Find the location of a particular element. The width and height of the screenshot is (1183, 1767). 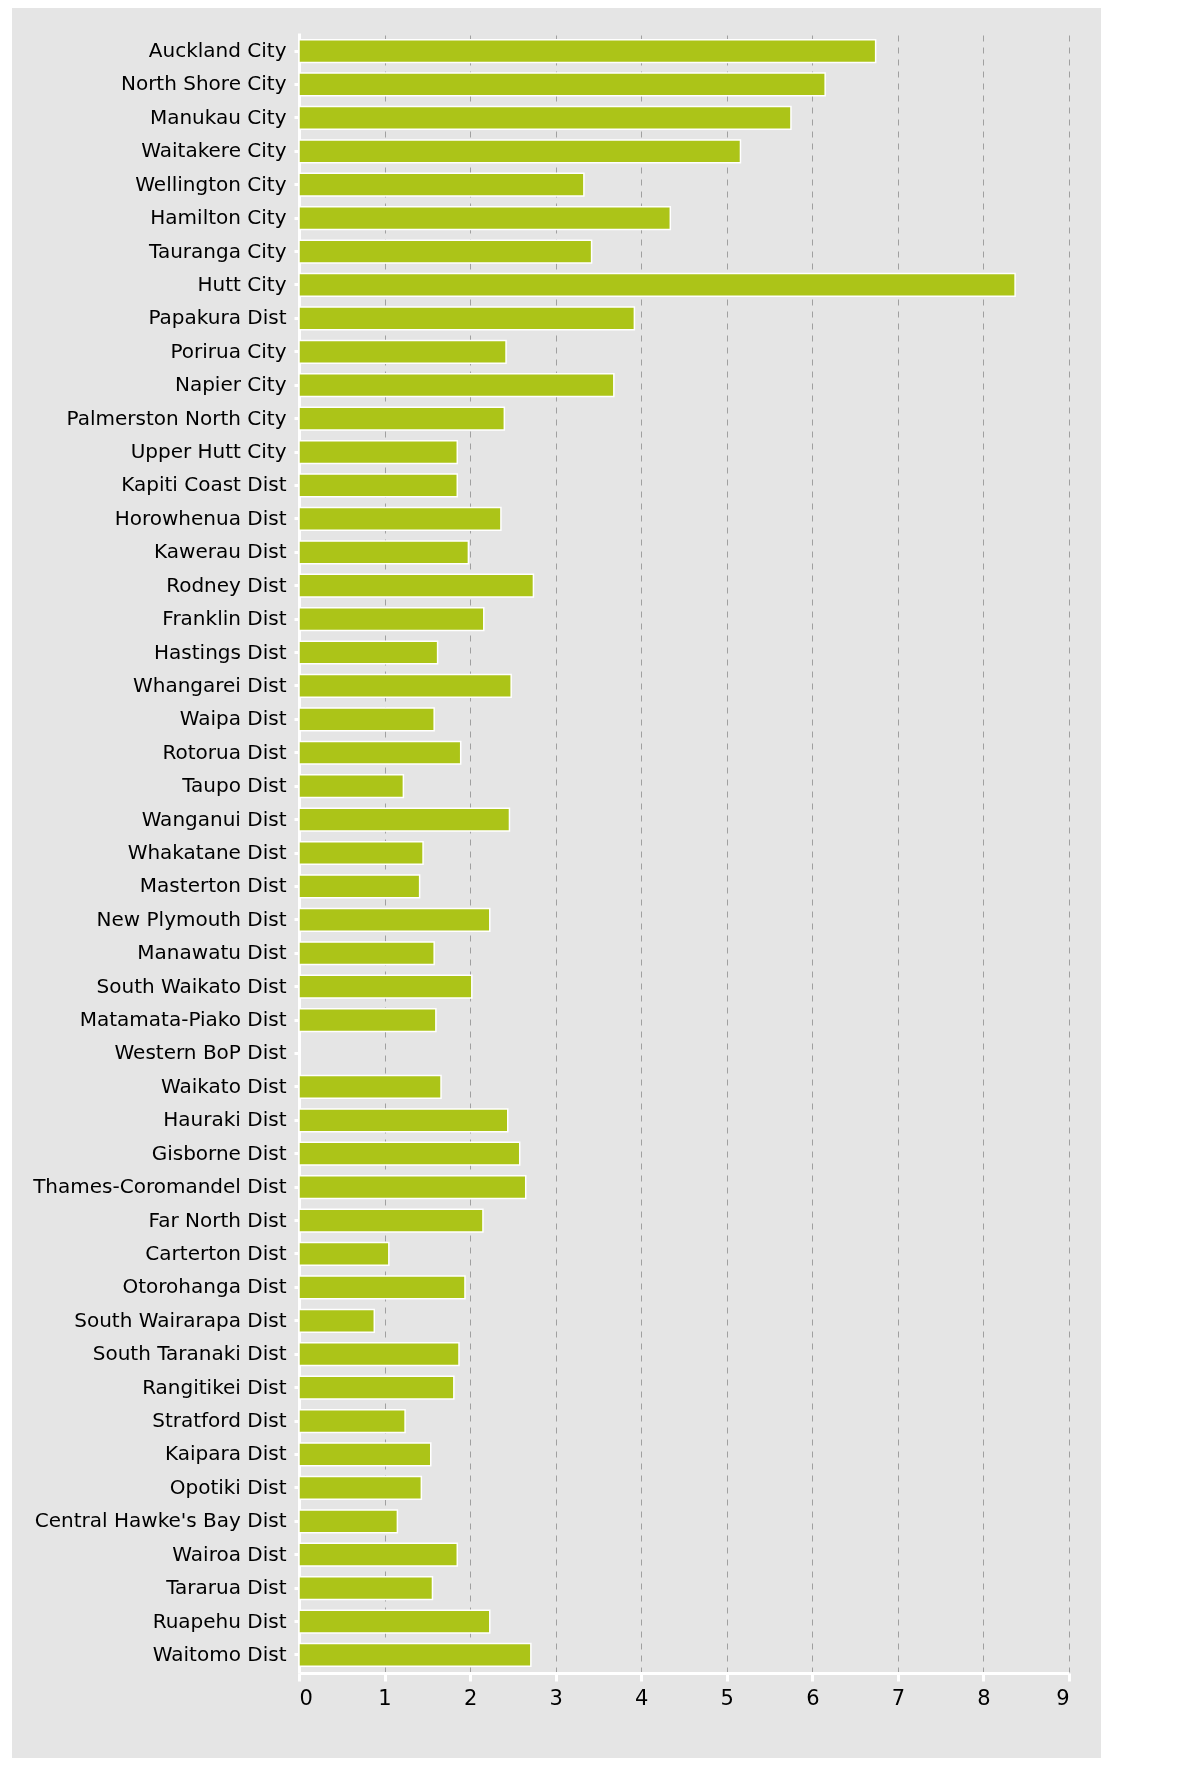

y-tick-label: Waitomo Dist is located at coordinates (219, 1653).